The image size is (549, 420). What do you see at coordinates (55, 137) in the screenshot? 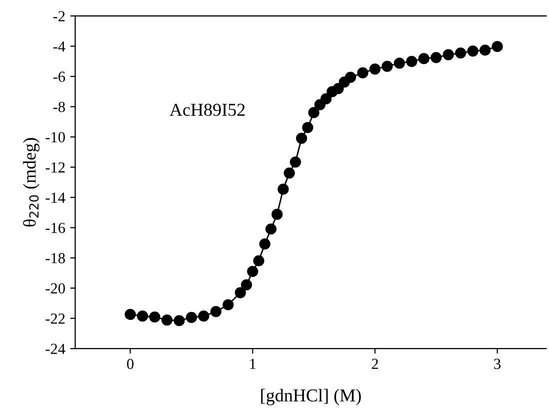
I see `y-tick-label: -10` at bounding box center [55, 137].